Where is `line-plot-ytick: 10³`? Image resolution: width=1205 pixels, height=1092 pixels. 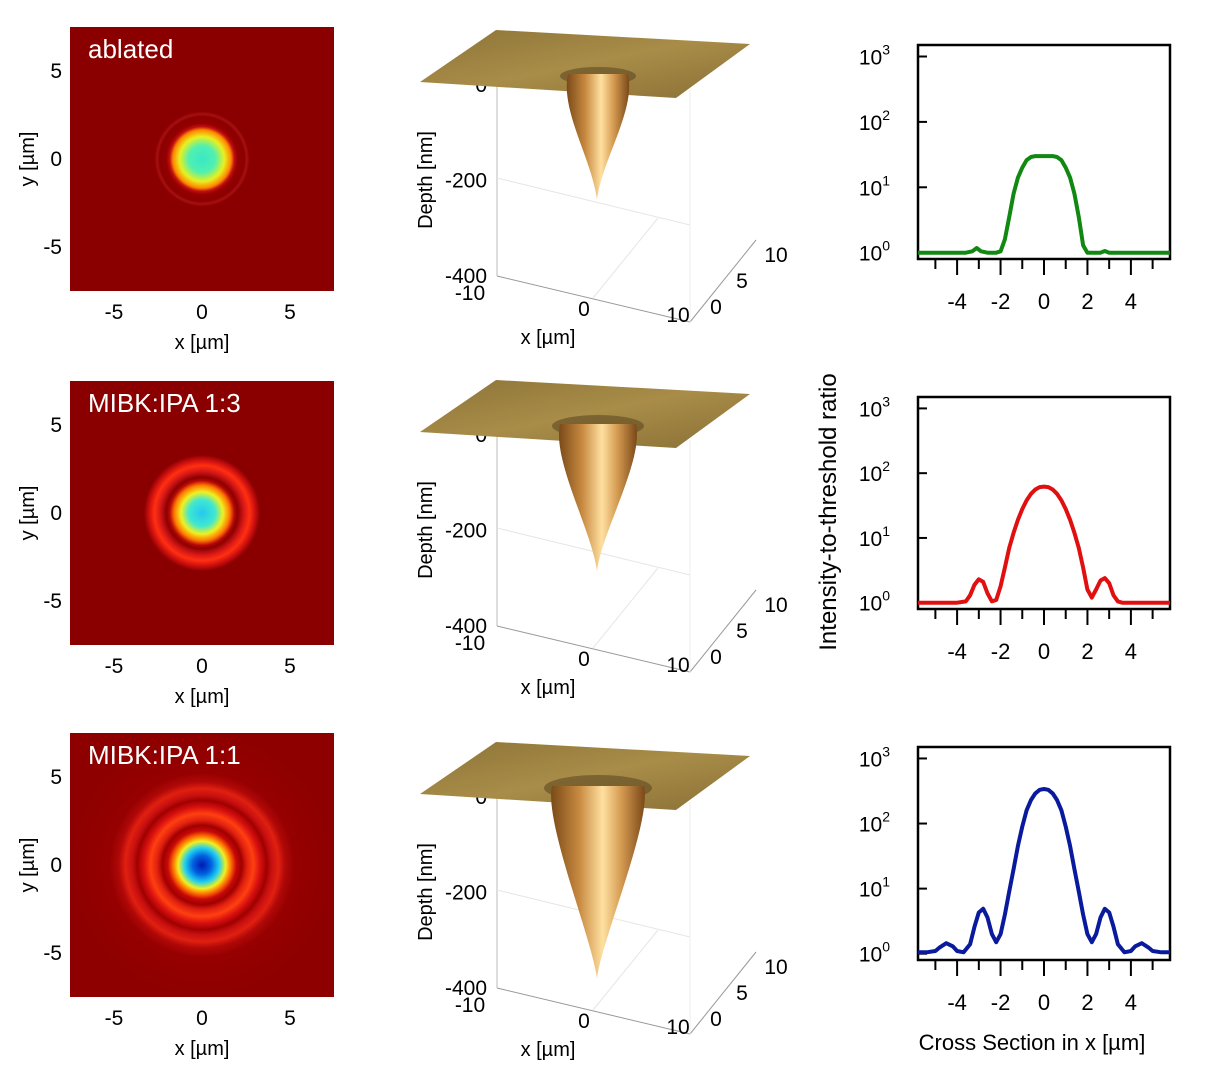
line-plot-ytick: 10³ is located at coordinates (874, 407).